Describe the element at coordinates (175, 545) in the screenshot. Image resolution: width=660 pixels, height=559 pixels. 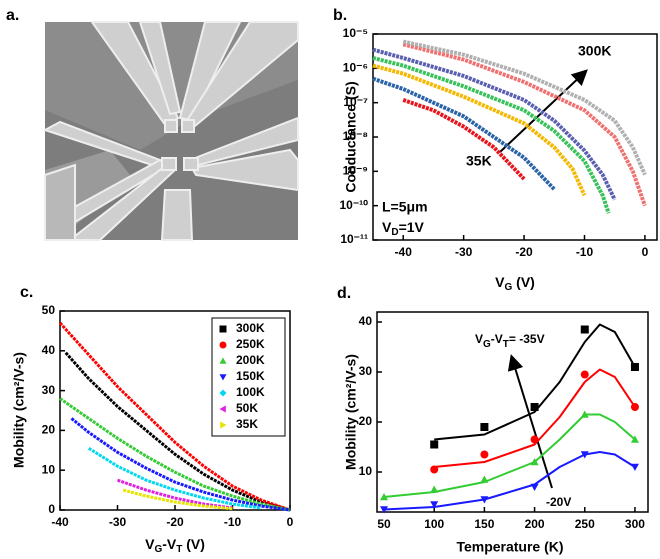
I see `x-axis-label: VG-VT (V)` at that location.